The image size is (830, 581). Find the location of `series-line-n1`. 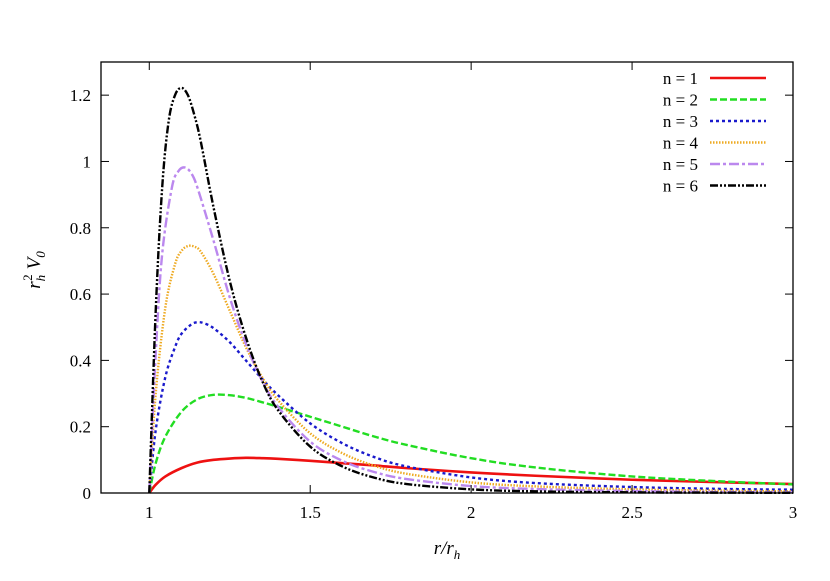

series-line-n1 is located at coordinates (471, 475).